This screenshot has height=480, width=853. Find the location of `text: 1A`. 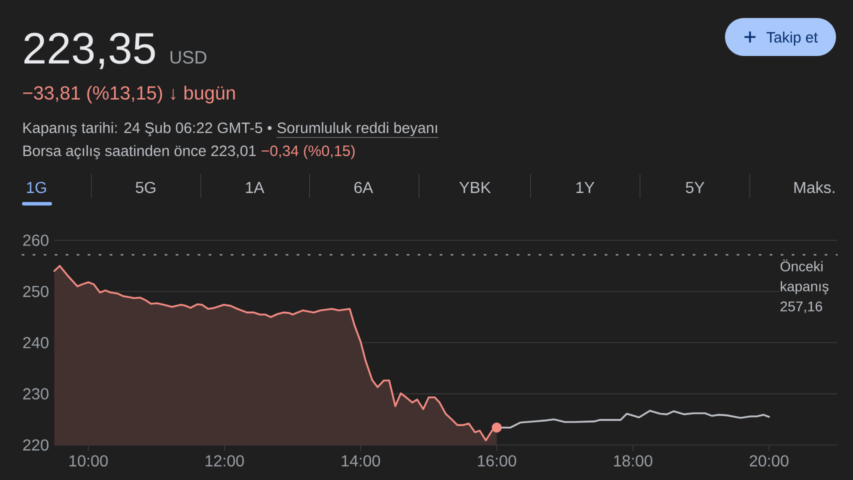

text: 1A is located at coordinates (255, 187).